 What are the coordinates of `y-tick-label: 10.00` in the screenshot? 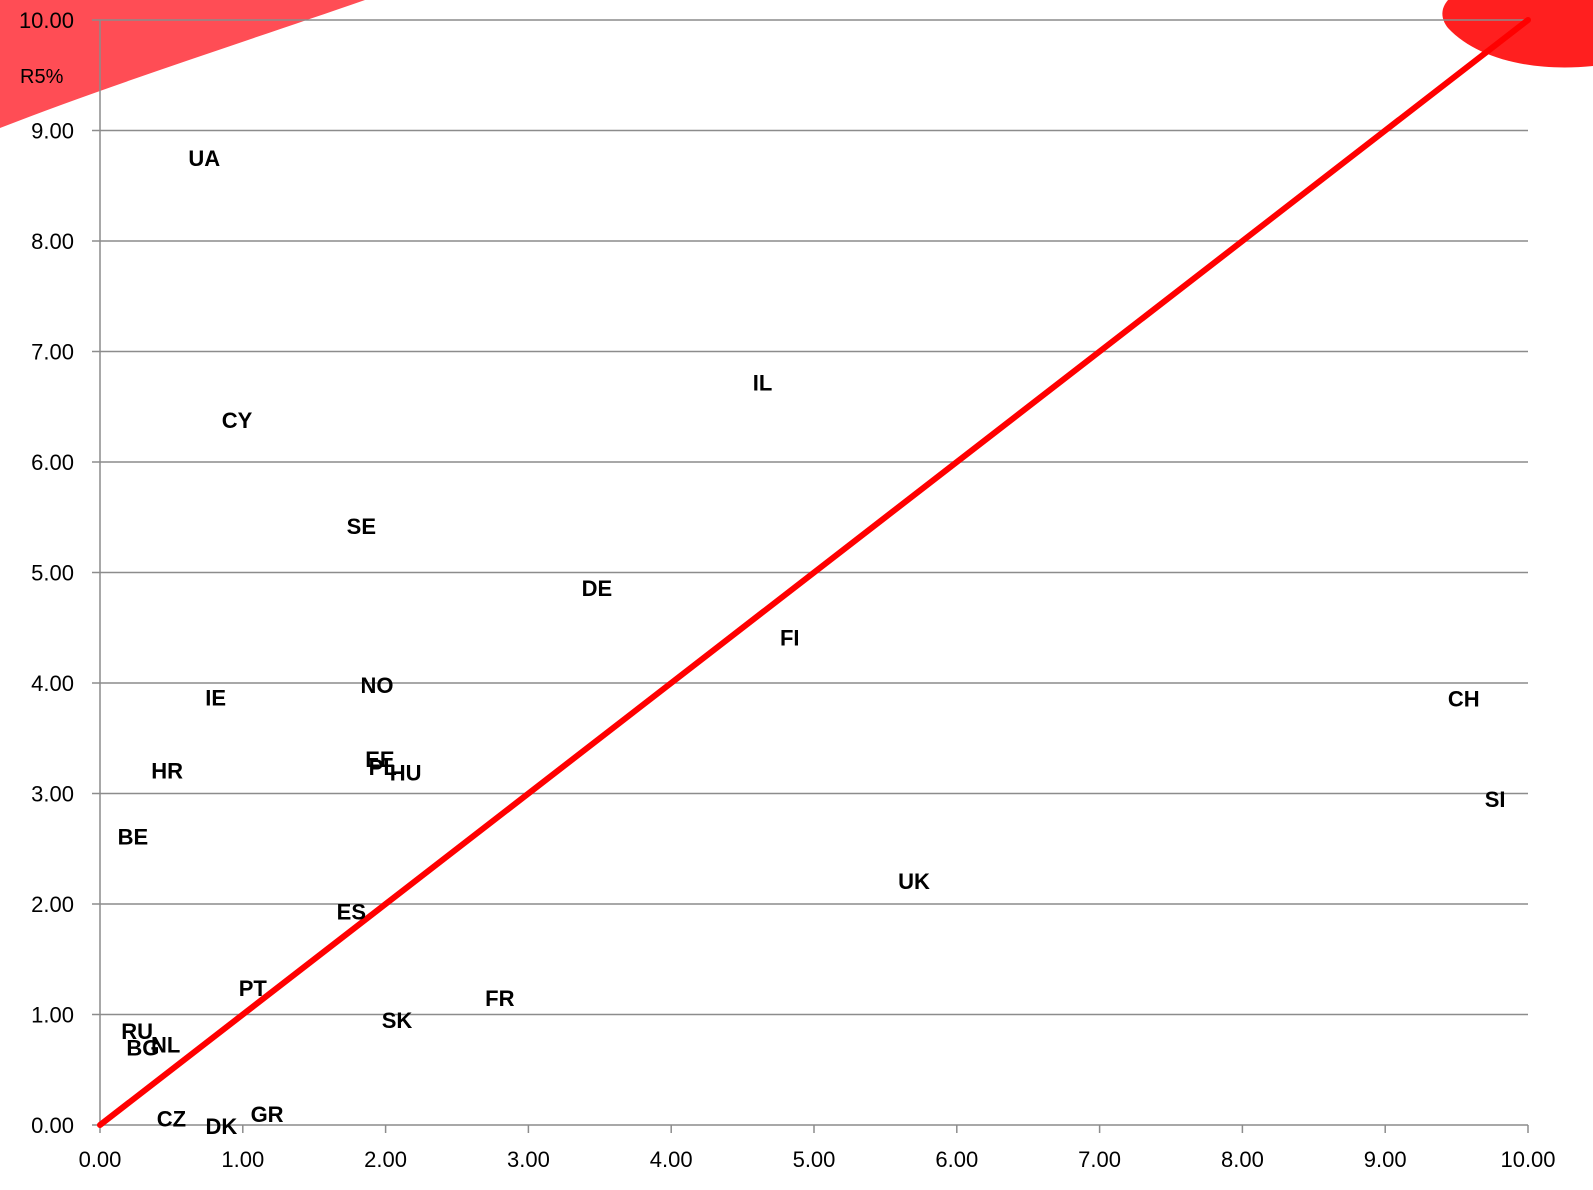 It's located at (46, 20).